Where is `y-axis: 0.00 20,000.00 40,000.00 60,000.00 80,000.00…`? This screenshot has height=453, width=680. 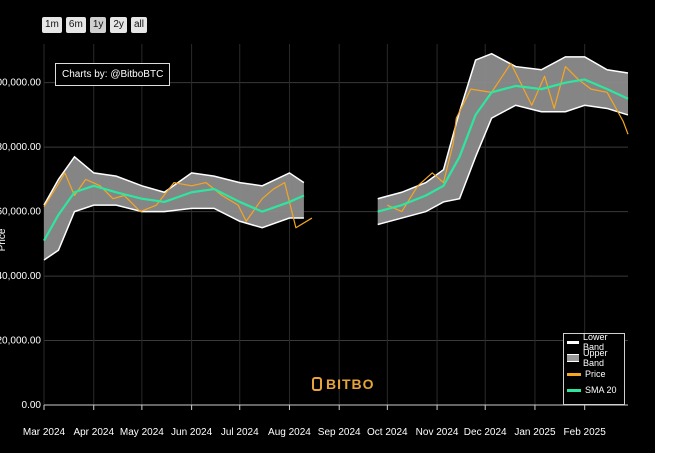 y-axis: 0.00 20,000.00 40,000.00 60,000.00 80,000.00… is located at coordinates (20, 244).